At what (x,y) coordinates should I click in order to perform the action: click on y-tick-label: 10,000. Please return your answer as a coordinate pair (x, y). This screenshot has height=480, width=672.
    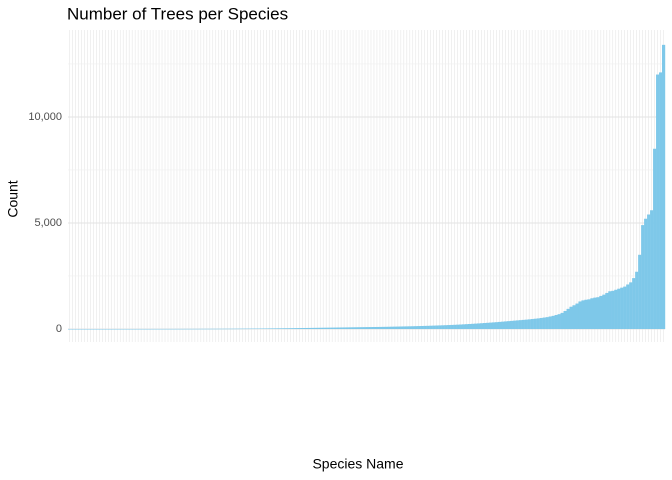
    Looking at the image, I should click on (45, 117).